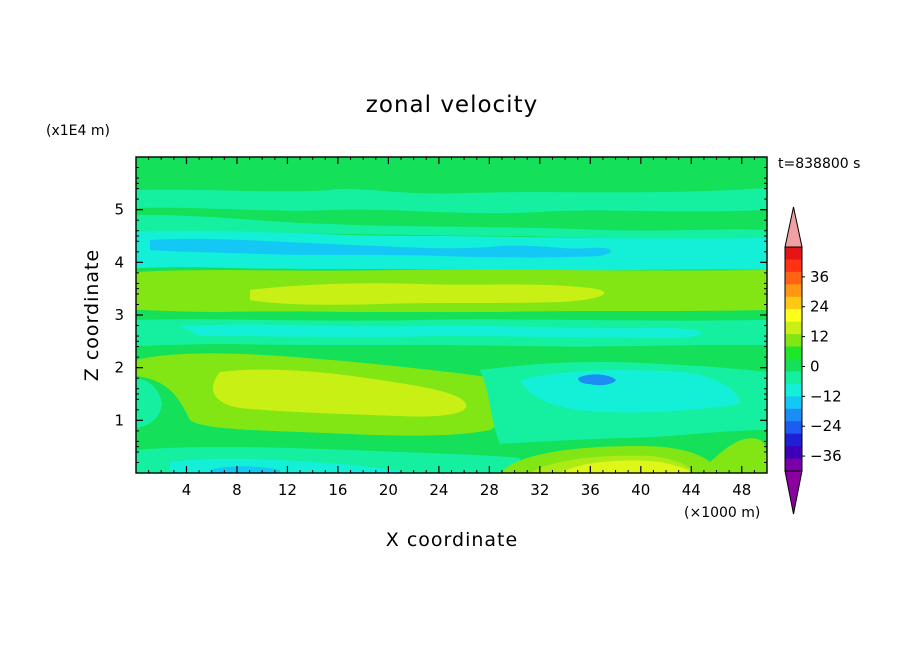 The width and height of the screenshot is (904, 654). What do you see at coordinates (119, 210) in the screenshot?
I see `y-tick-label: 5` at bounding box center [119, 210].